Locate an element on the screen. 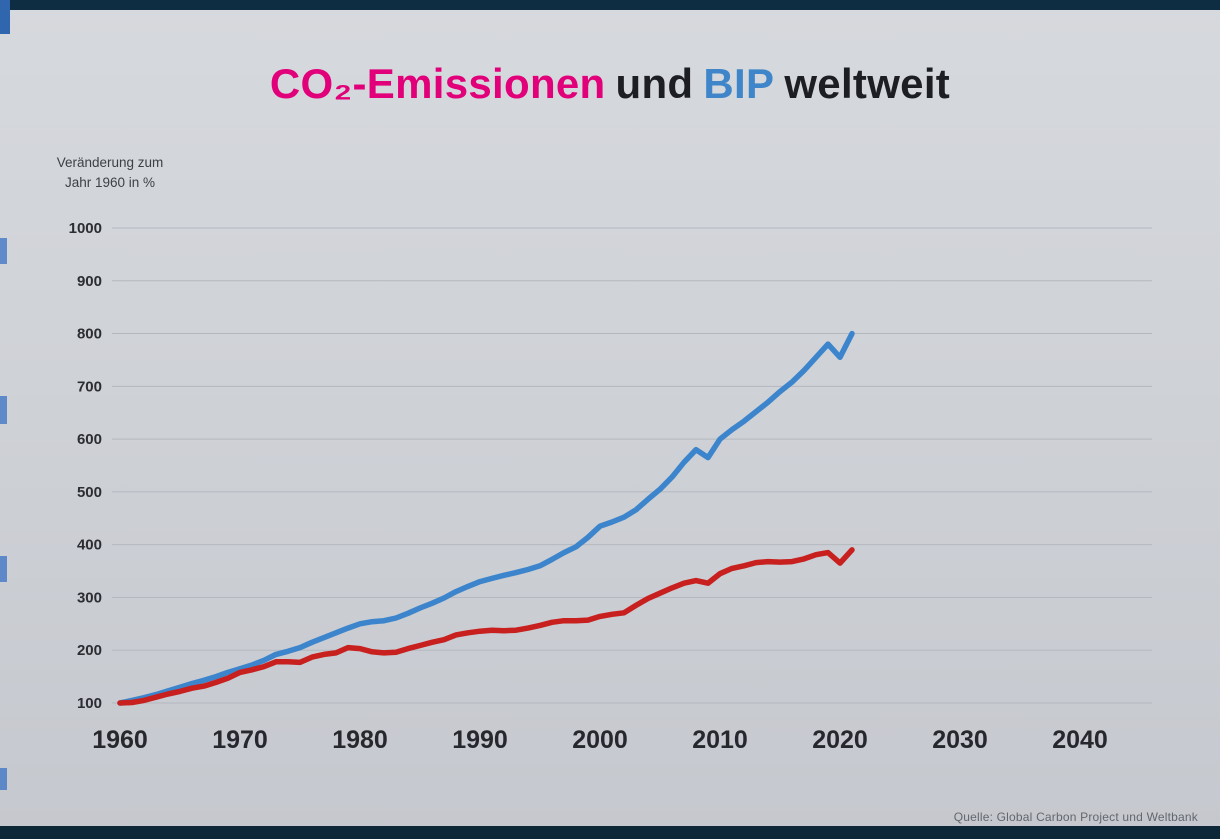 The width and height of the screenshot is (1220, 839). svg-text: 1980 is located at coordinates (360, 740).